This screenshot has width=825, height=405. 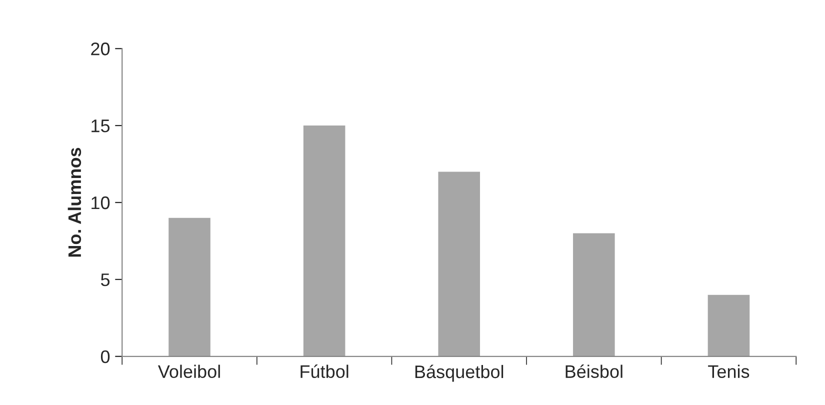 What do you see at coordinates (105, 357) in the screenshot?
I see `y-tick-label: 0` at bounding box center [105, 357].